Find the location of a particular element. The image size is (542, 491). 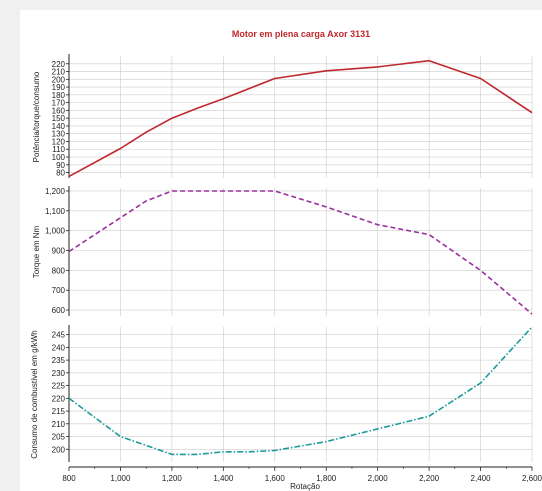

y-tick-label-torque: 900 is located at coordinates (59, 251).